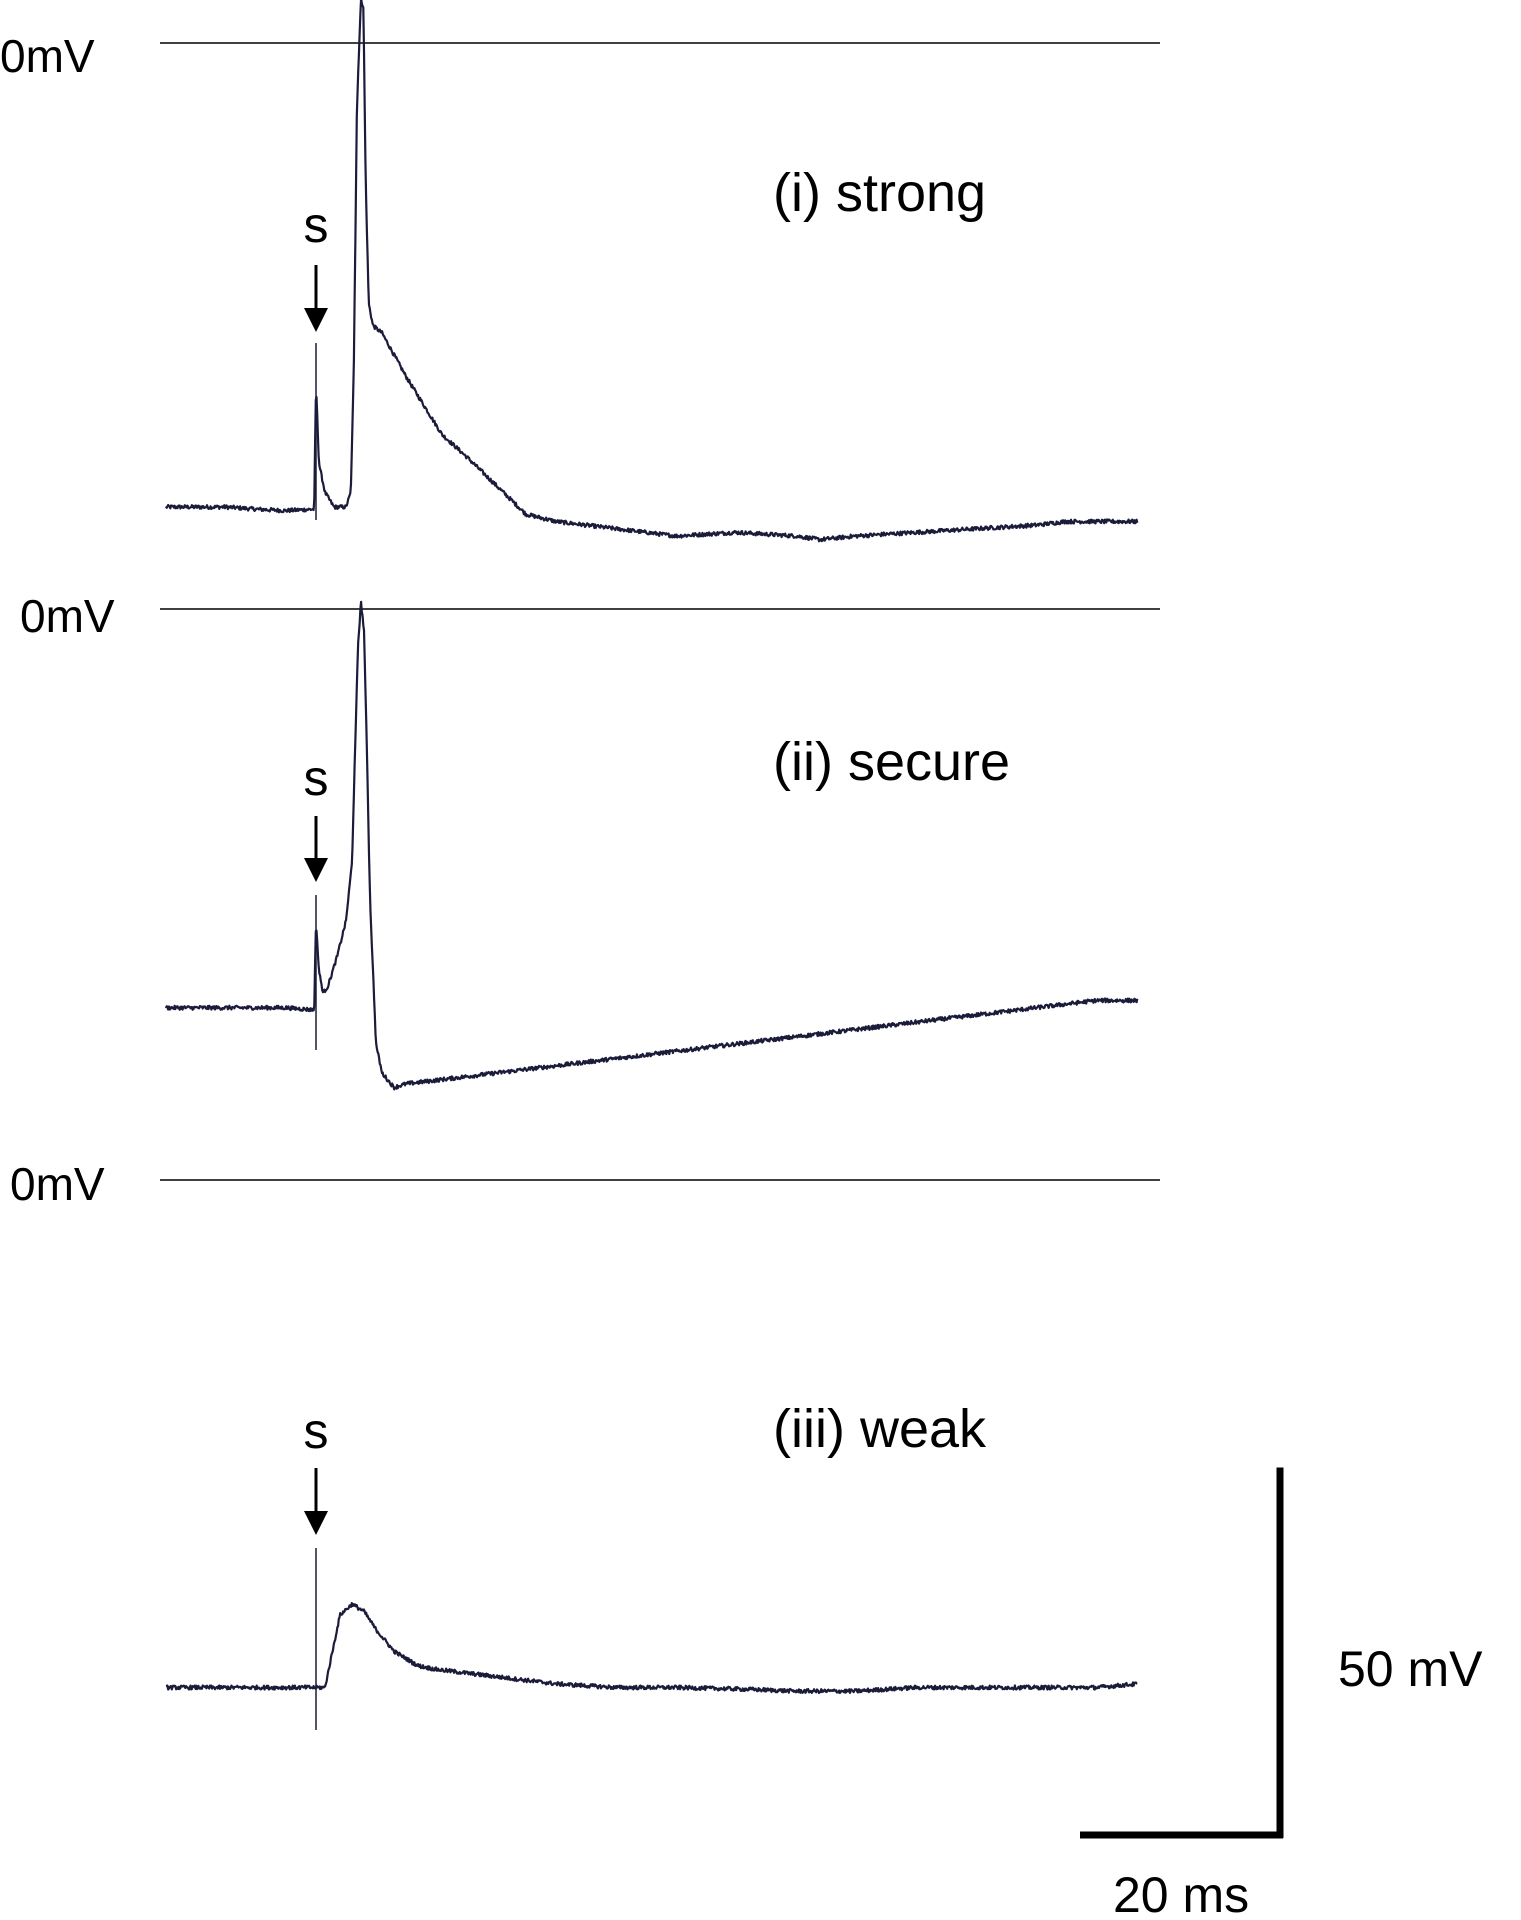 This screenshot has width=1521, height=1920. What do you see at coordinates (1181, 1893) in the screenshot?
I see `scale-bar-time-label: 20 ms` at bounding box center [1181, 1893].